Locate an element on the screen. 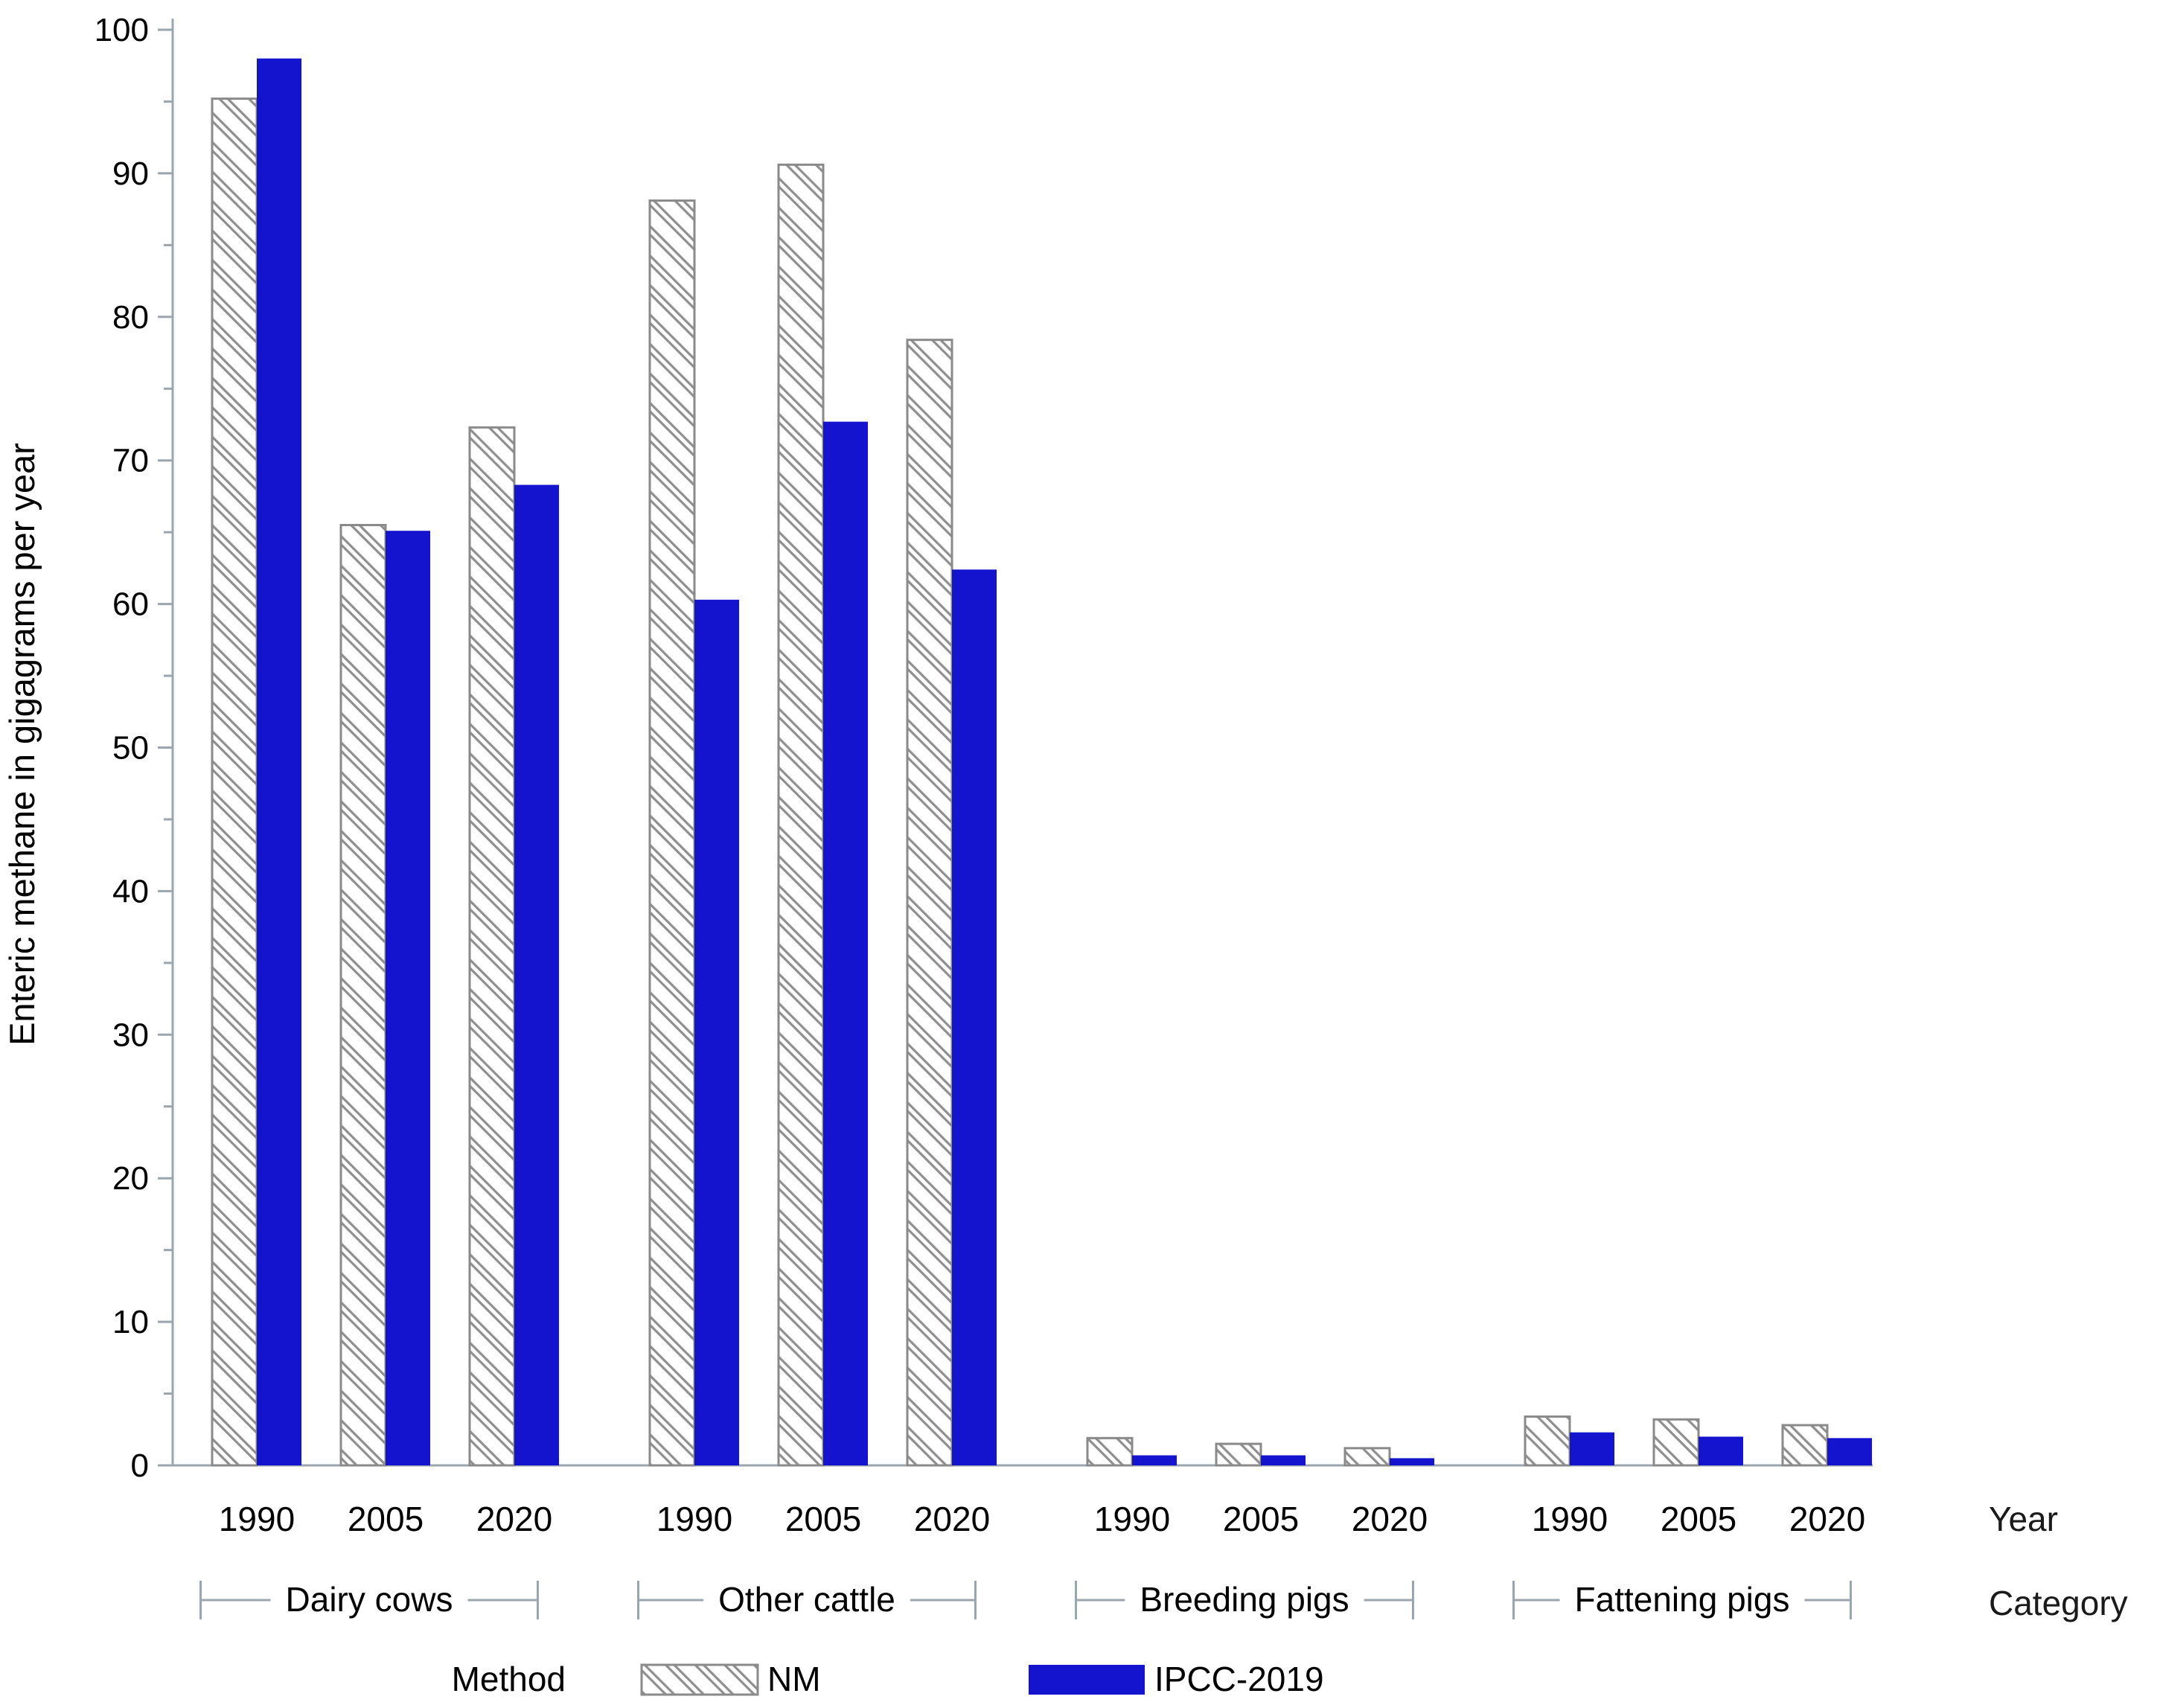 The height and width of the screenshot is (1708, 2157). year-label-other-cattle-2005: 2005 is located at coordinates (823, 1519).